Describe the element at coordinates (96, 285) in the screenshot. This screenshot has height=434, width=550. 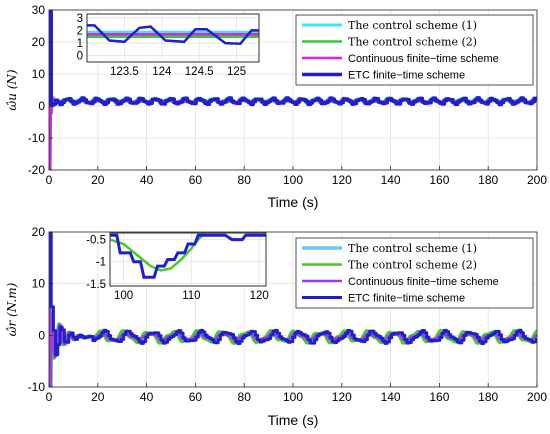
I see `inset-y-tick-label: -1.5` at that location.